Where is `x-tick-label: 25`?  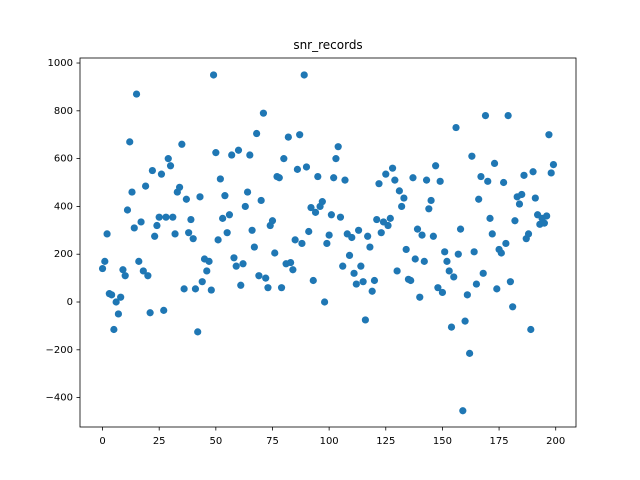
x-tick-label: 25 is located at coordinates (159, 441).